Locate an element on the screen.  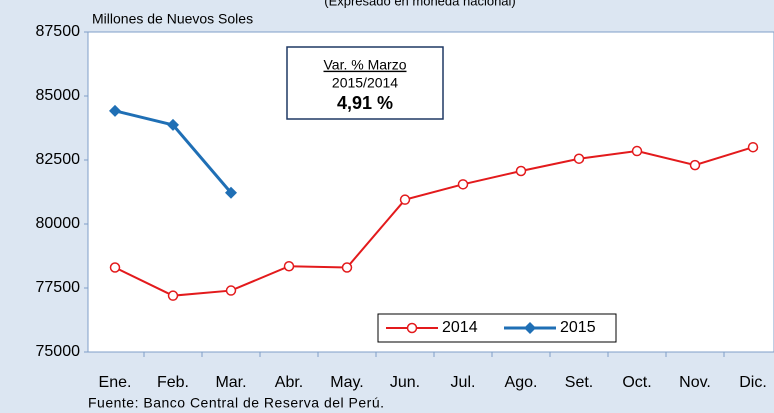
x-tick-label: Oct. is located at coordinates (636, 382).